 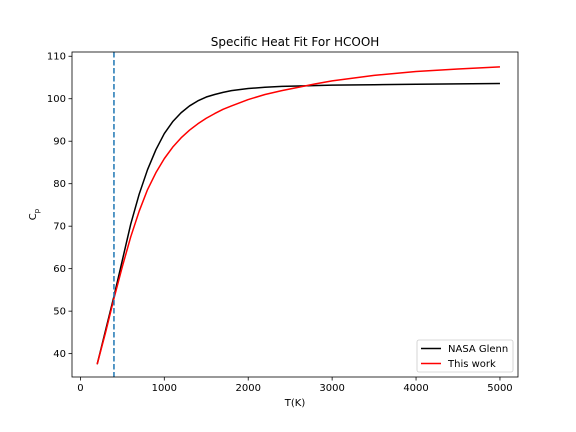 I want to click on y-tick-label: 70, so click(x=59, y=227).